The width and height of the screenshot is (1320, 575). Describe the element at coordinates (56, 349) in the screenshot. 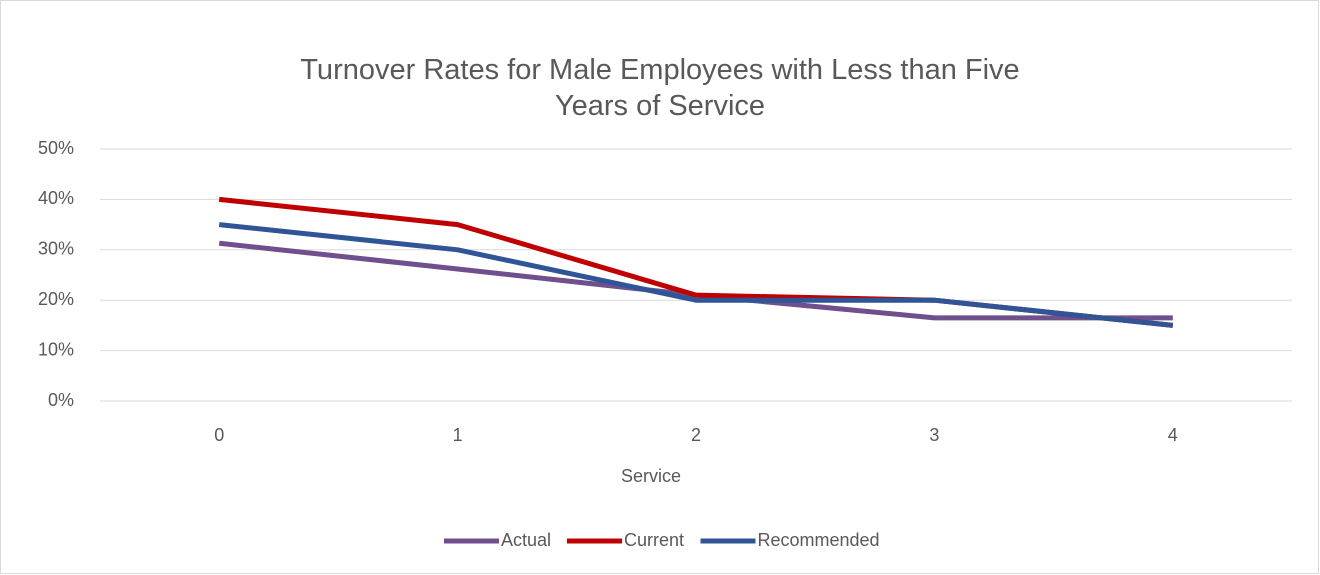

I see `y-tick-label: 10%` at that location.